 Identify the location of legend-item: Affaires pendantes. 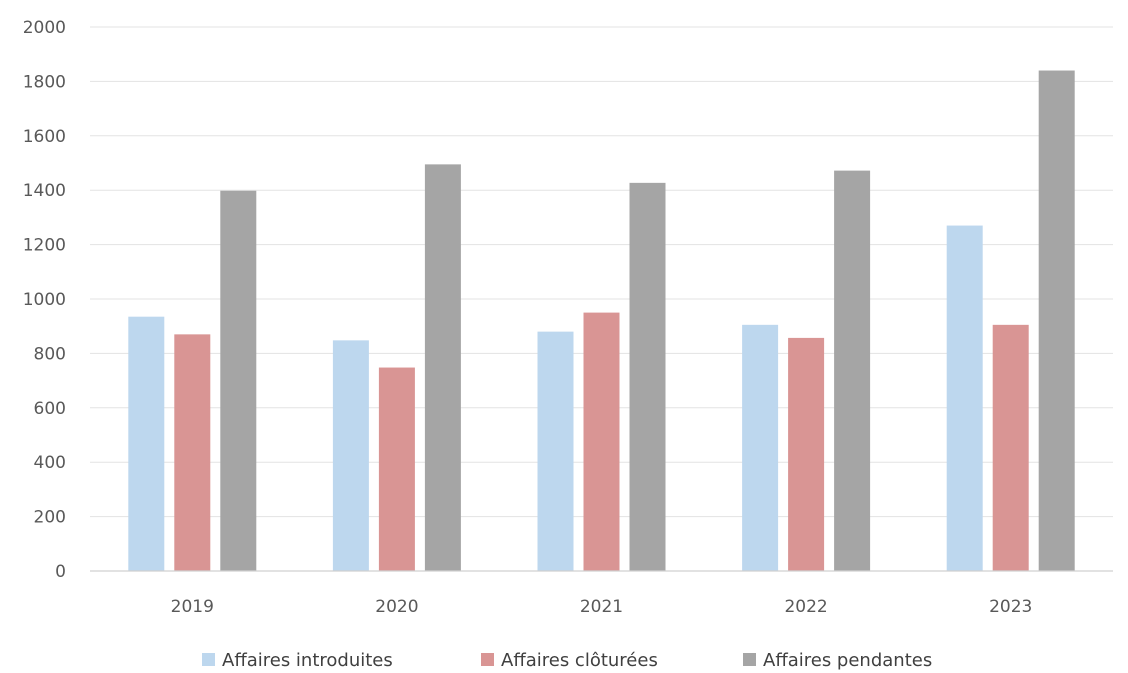
(837, 660).